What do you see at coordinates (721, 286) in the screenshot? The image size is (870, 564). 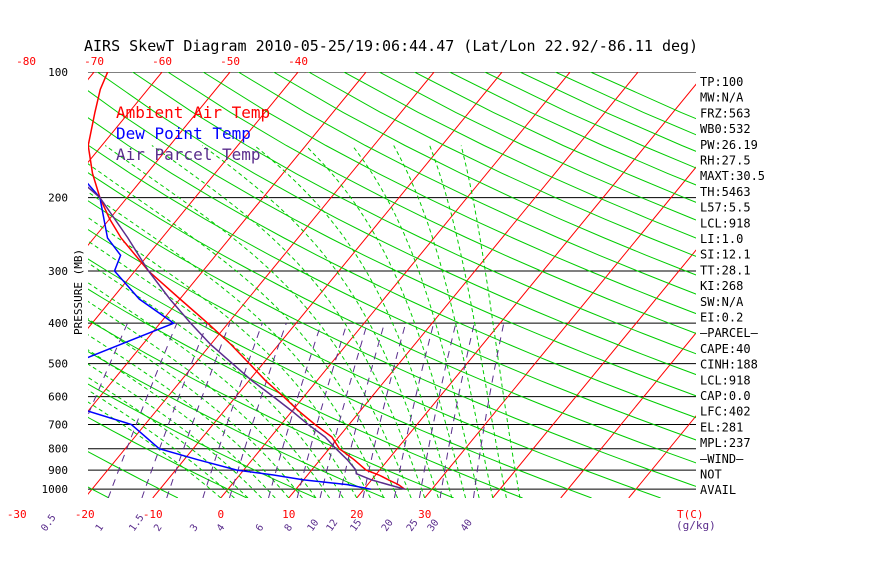 I see `stats-line: KI:268` at bounding box center [721, 286].